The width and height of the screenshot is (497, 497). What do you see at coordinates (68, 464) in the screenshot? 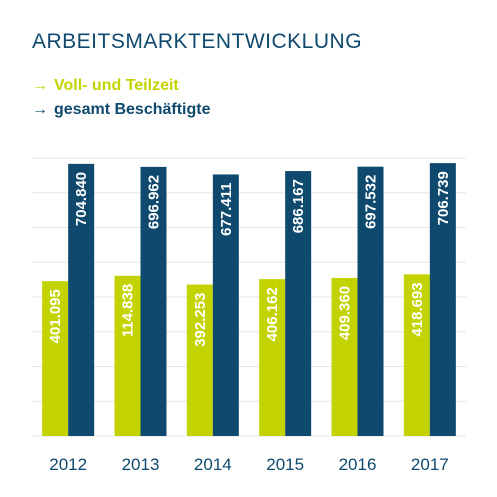
I see `x-tick-label: 2012` at bounding box center [68, 464].